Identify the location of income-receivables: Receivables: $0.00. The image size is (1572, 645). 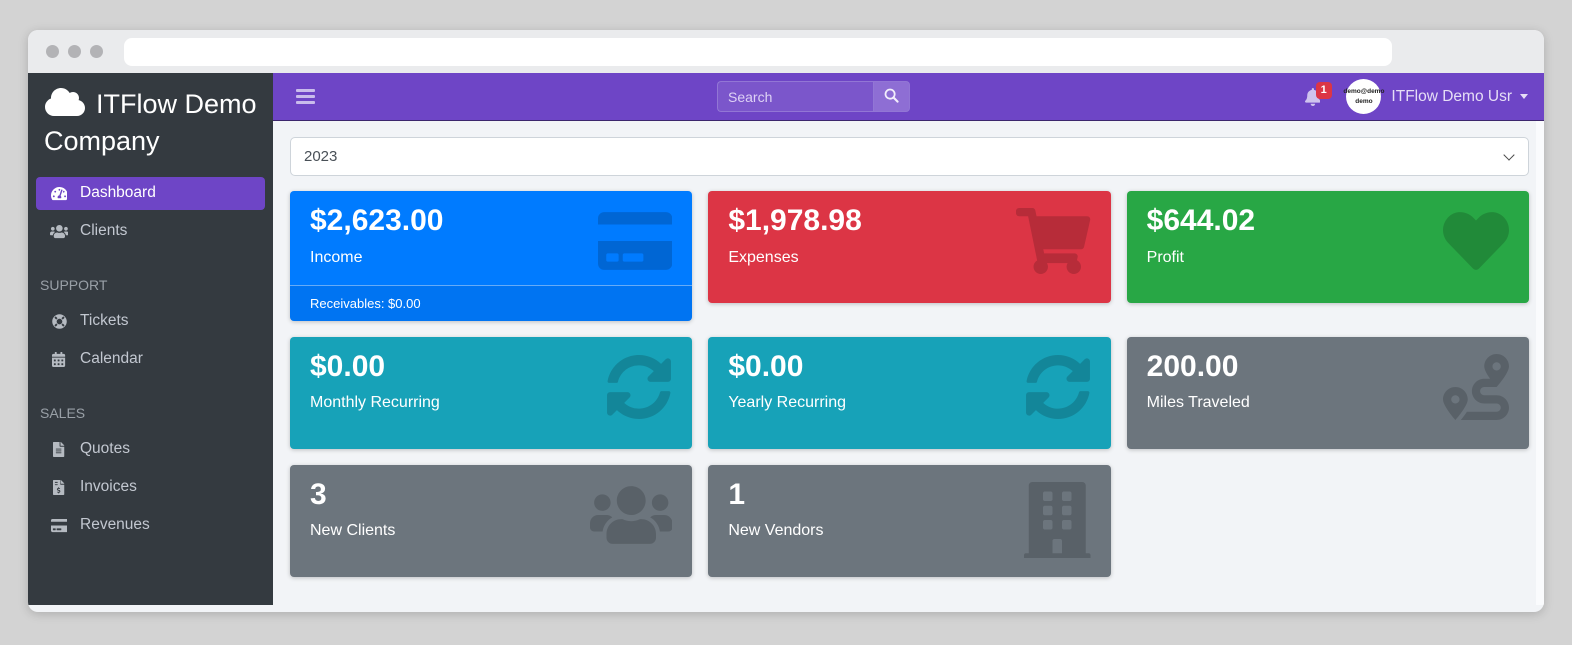
(491, 302).